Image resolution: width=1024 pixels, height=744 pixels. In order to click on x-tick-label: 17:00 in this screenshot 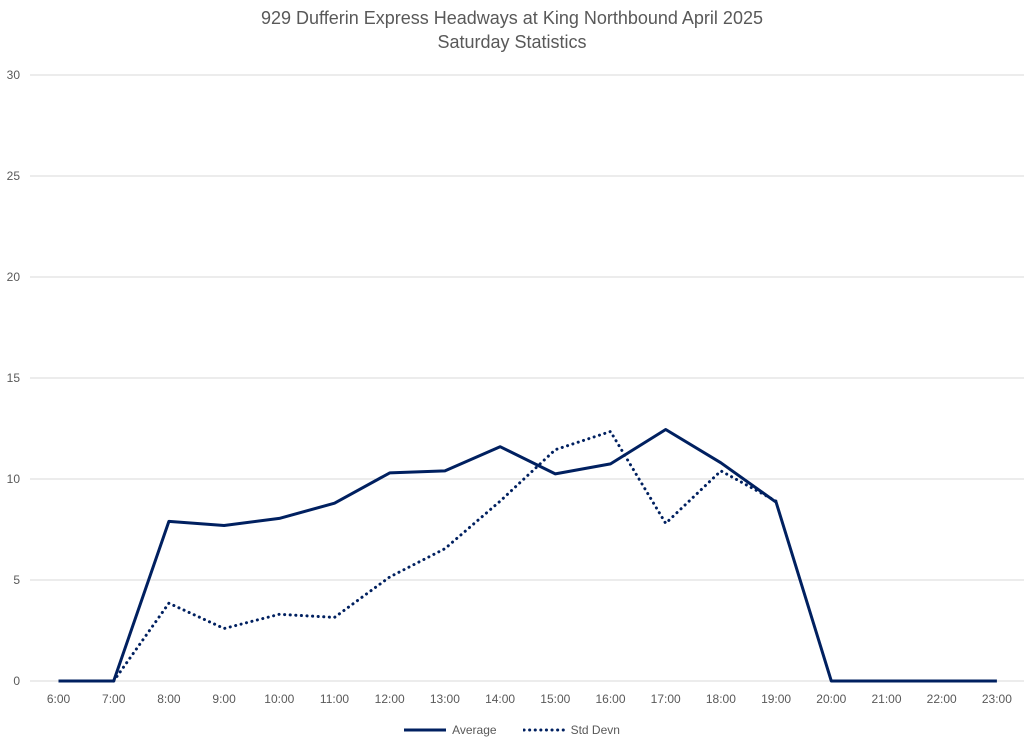, I will do `click(666, 699)`.